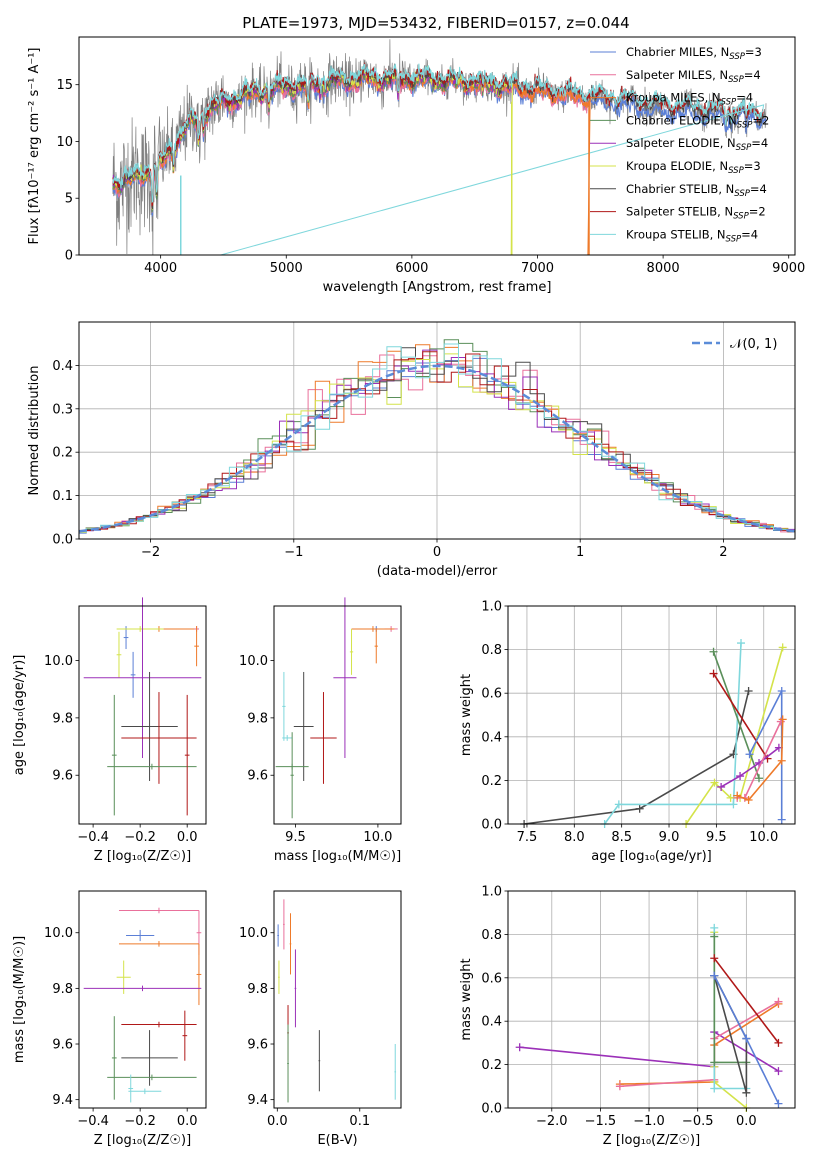  What do you see at coordinates (62, 366) in the screenshot?
I see `y-tick-label: 0.4` at bounding box center [62, 366].